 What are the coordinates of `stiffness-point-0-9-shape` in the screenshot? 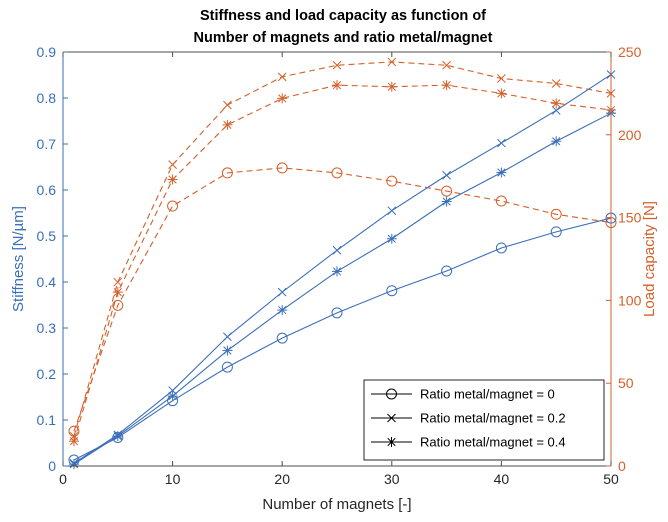 It's located at (556, 232).